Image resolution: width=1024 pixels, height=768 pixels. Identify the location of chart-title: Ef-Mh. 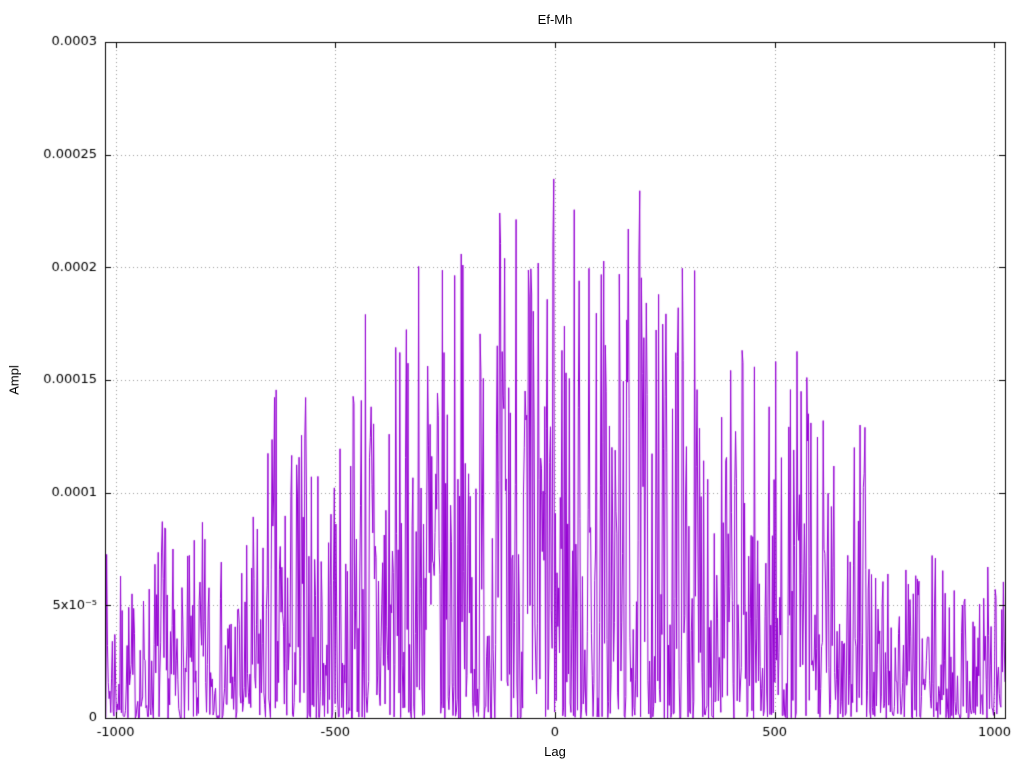
(555, 19).